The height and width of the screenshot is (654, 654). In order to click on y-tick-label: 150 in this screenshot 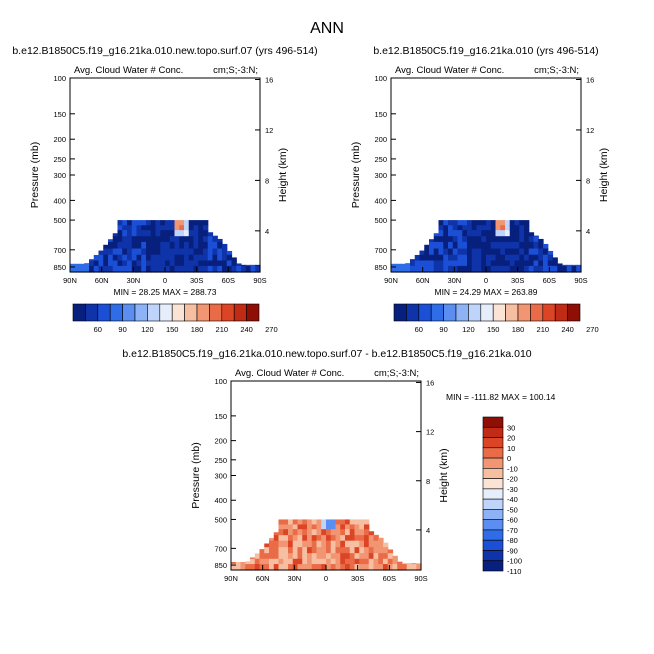, I will do `click(380, 114)`.